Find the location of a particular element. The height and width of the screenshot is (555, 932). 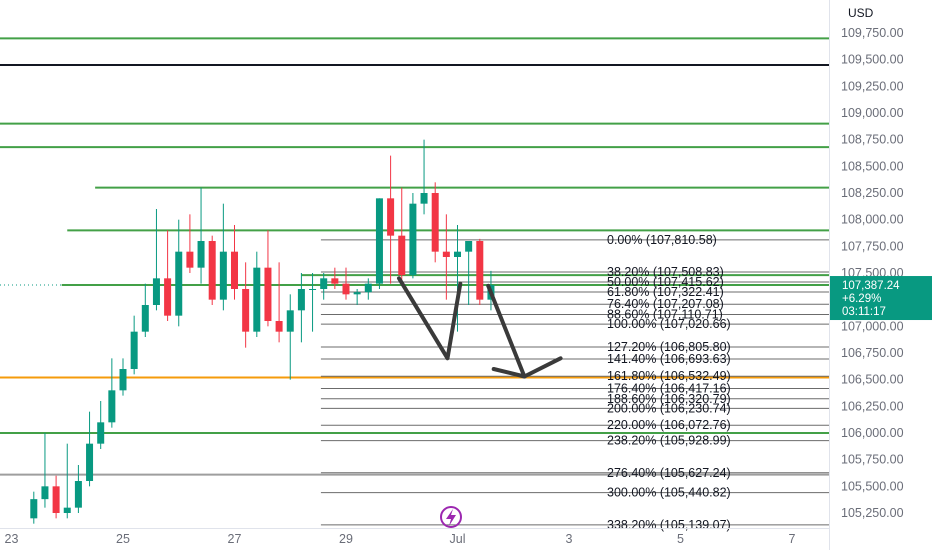

date-tick-label: 5 is located at coordinates (680, 539).